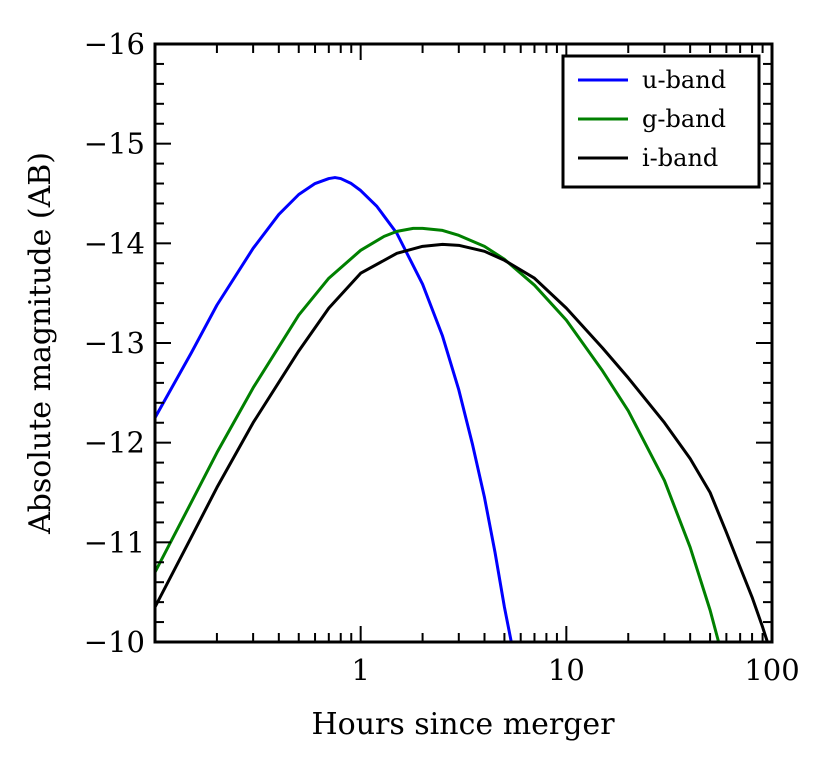  What do you see at coordinates (114, 542) in the screenshot?
I see `y-tick-label: −11` at bounding box center [114, 542].